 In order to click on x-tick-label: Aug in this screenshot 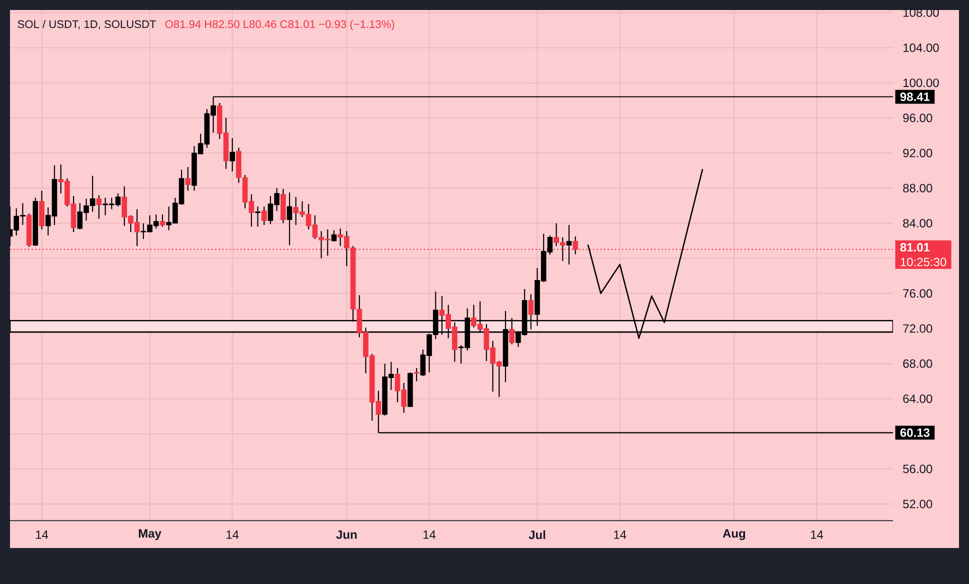, I will do `click(734, 534)`.